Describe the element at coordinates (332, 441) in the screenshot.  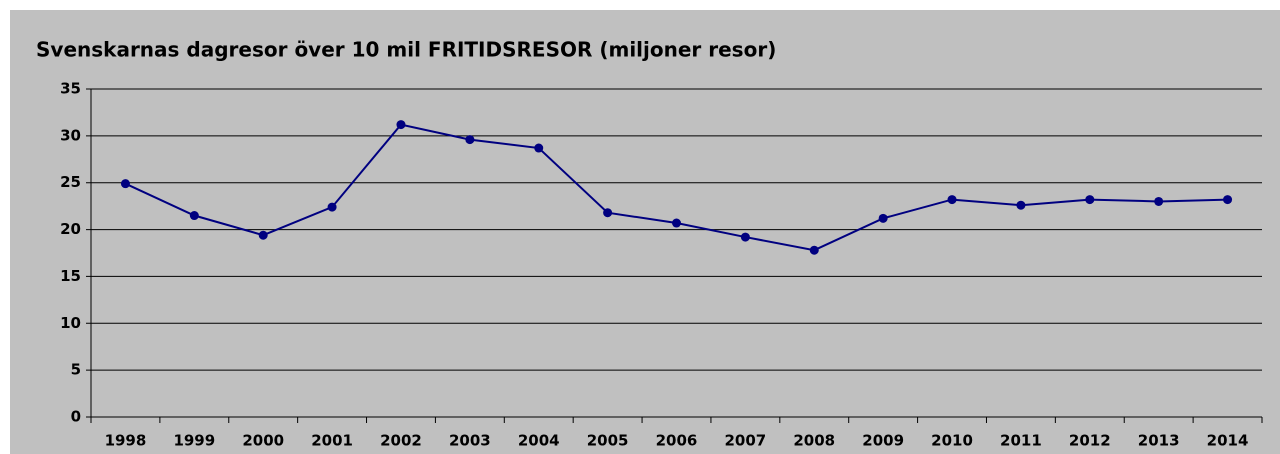
I see `x-tick-label: 2001` at that location.